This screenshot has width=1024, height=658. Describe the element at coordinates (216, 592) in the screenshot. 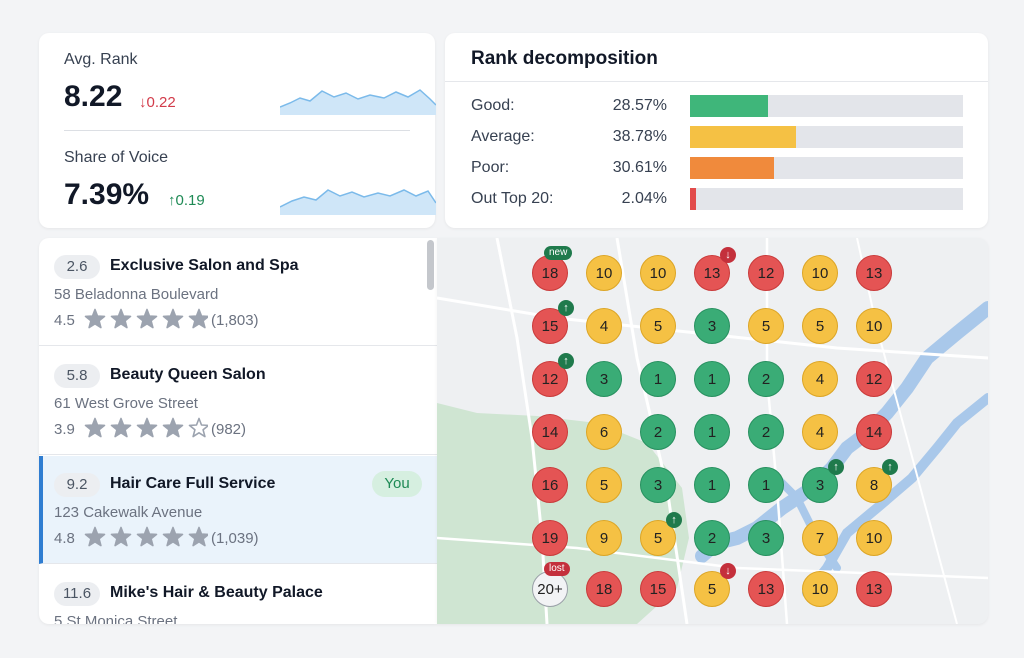

I see `business-name: Mike's Hair & Beauty Palace` at that location.